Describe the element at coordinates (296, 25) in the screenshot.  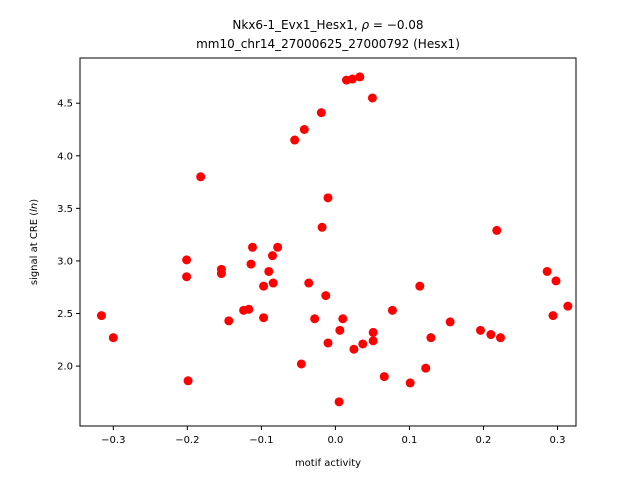
I see `chart-title-prefix: Nkx6-1_Evx1_Hesx1,` at that location.